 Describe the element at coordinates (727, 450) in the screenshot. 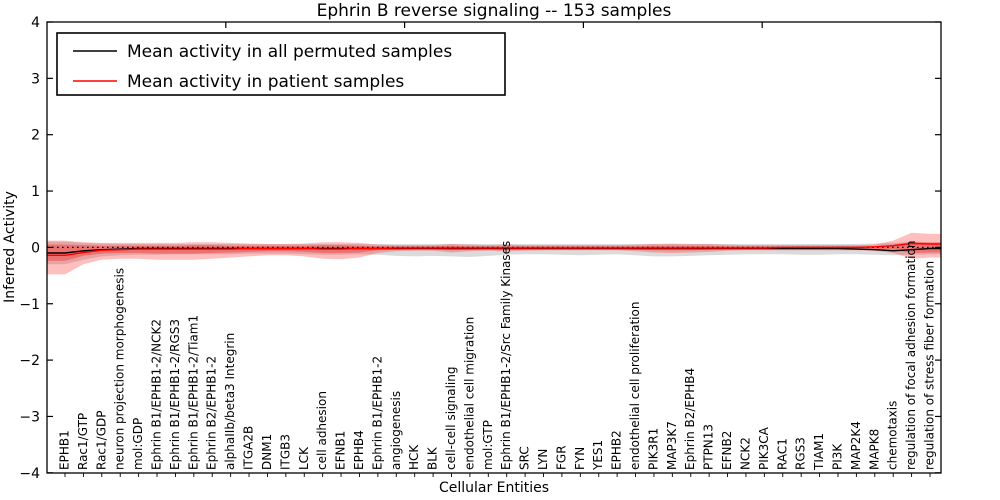

I see `x-tick-label: EFNB2` at that location.